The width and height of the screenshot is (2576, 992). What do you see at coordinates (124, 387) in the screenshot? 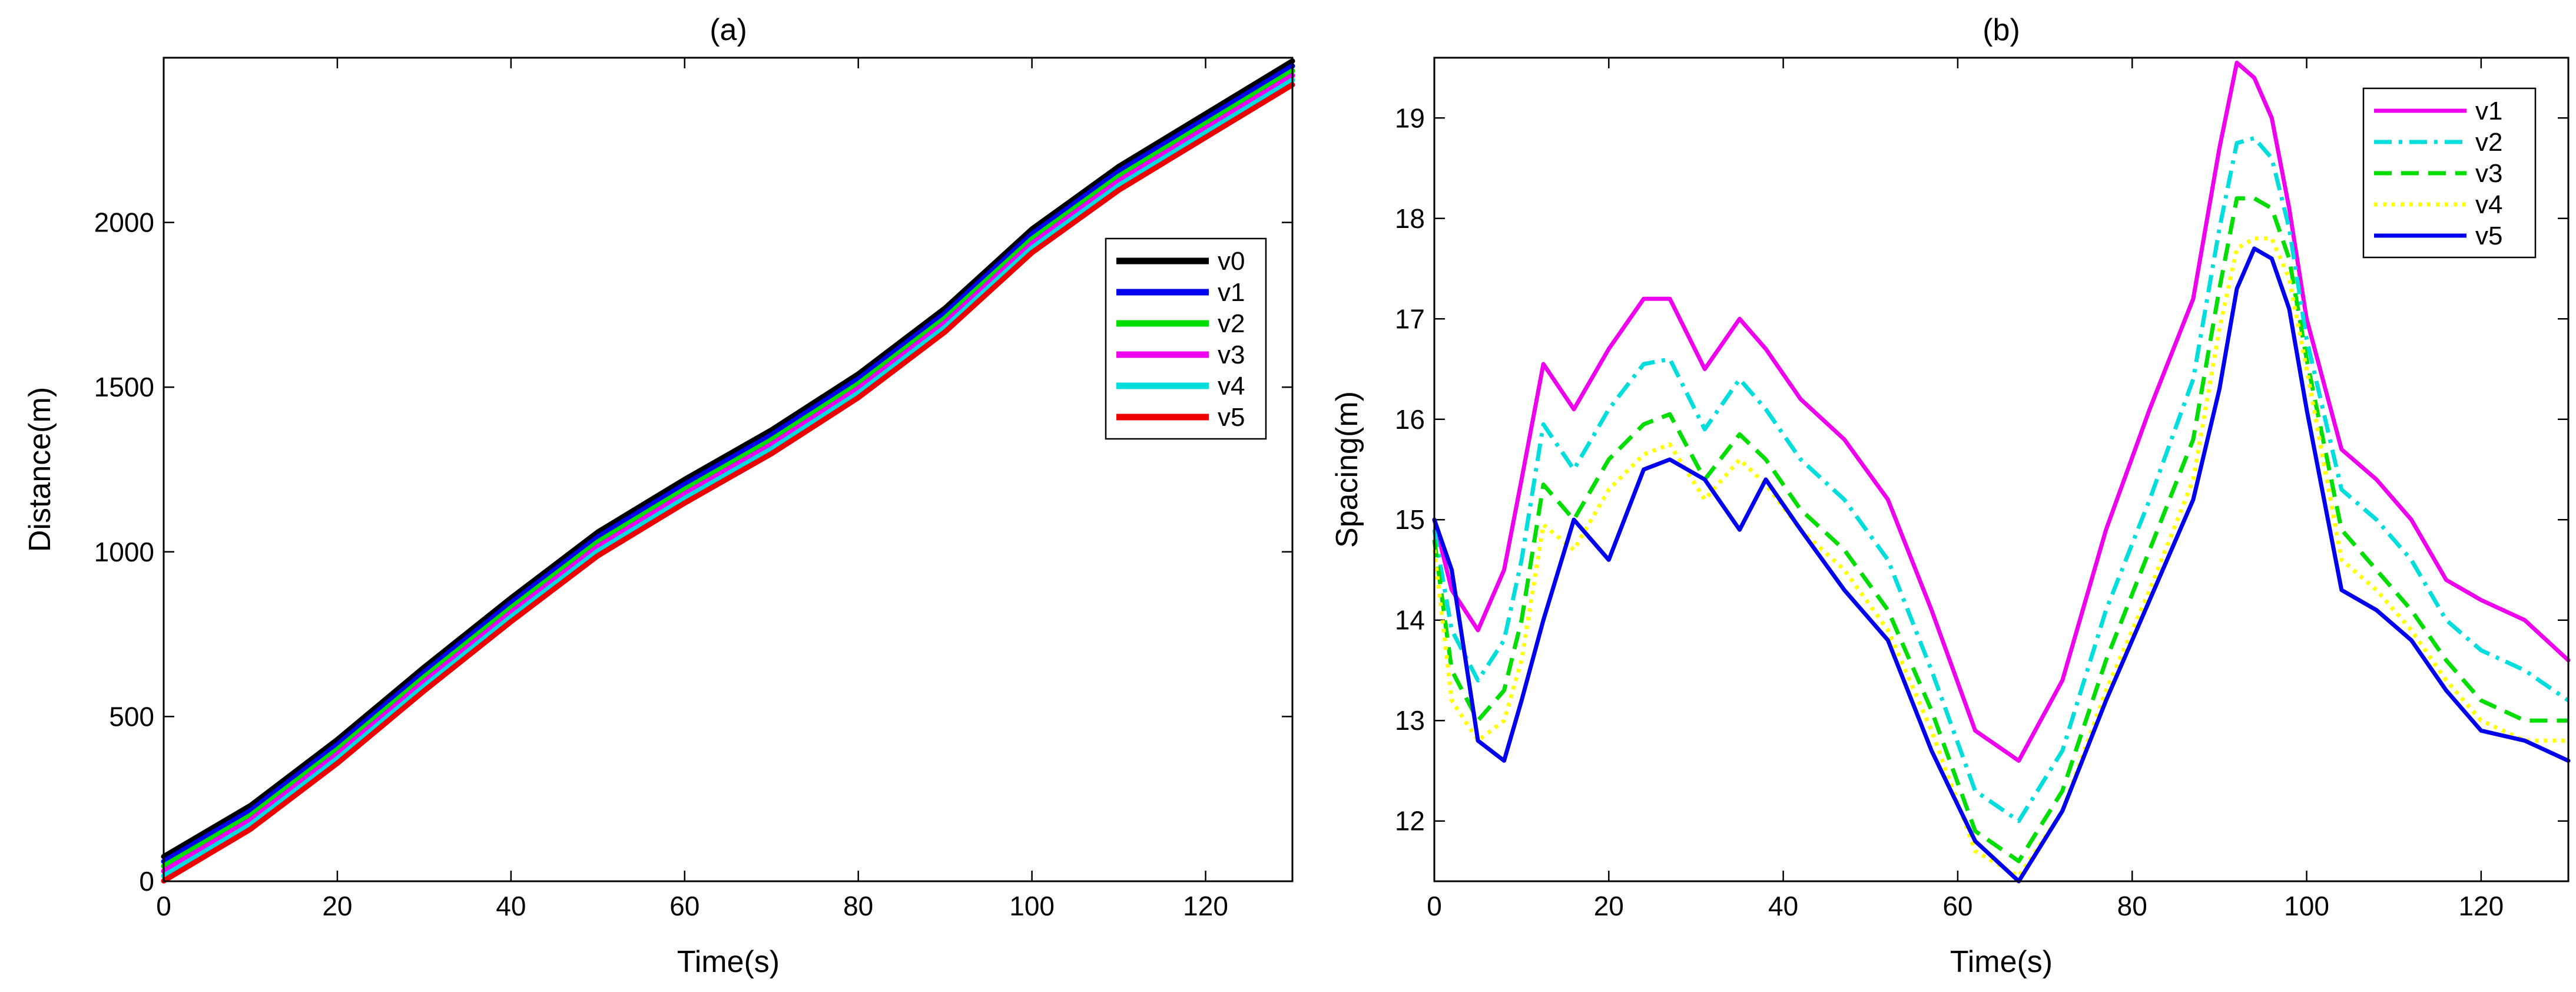
I see `y-tick-label: 1500` at bounding box center [124, 387].